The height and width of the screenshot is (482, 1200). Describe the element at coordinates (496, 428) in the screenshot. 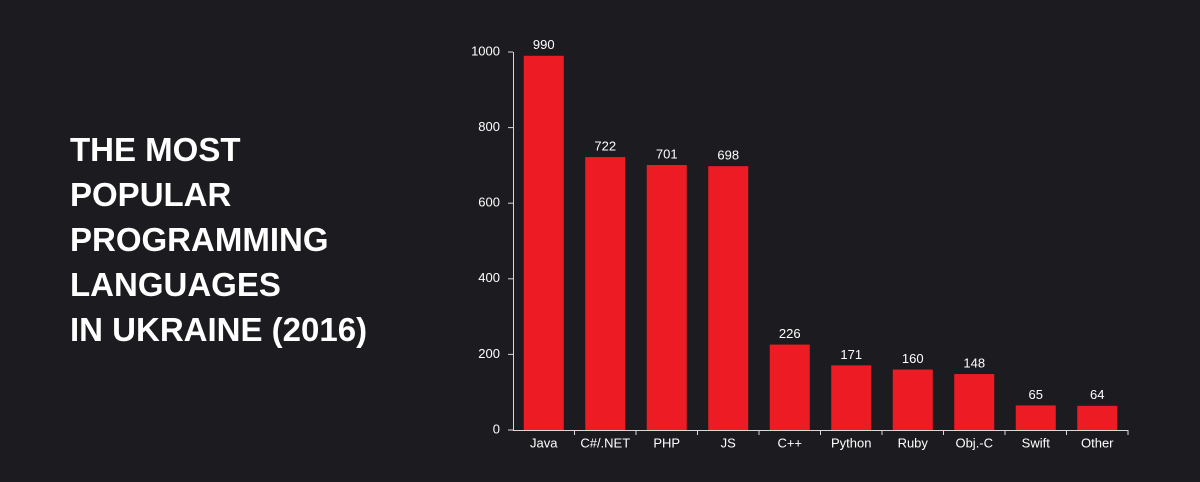

I see `y-tick-label: 0` at that location.